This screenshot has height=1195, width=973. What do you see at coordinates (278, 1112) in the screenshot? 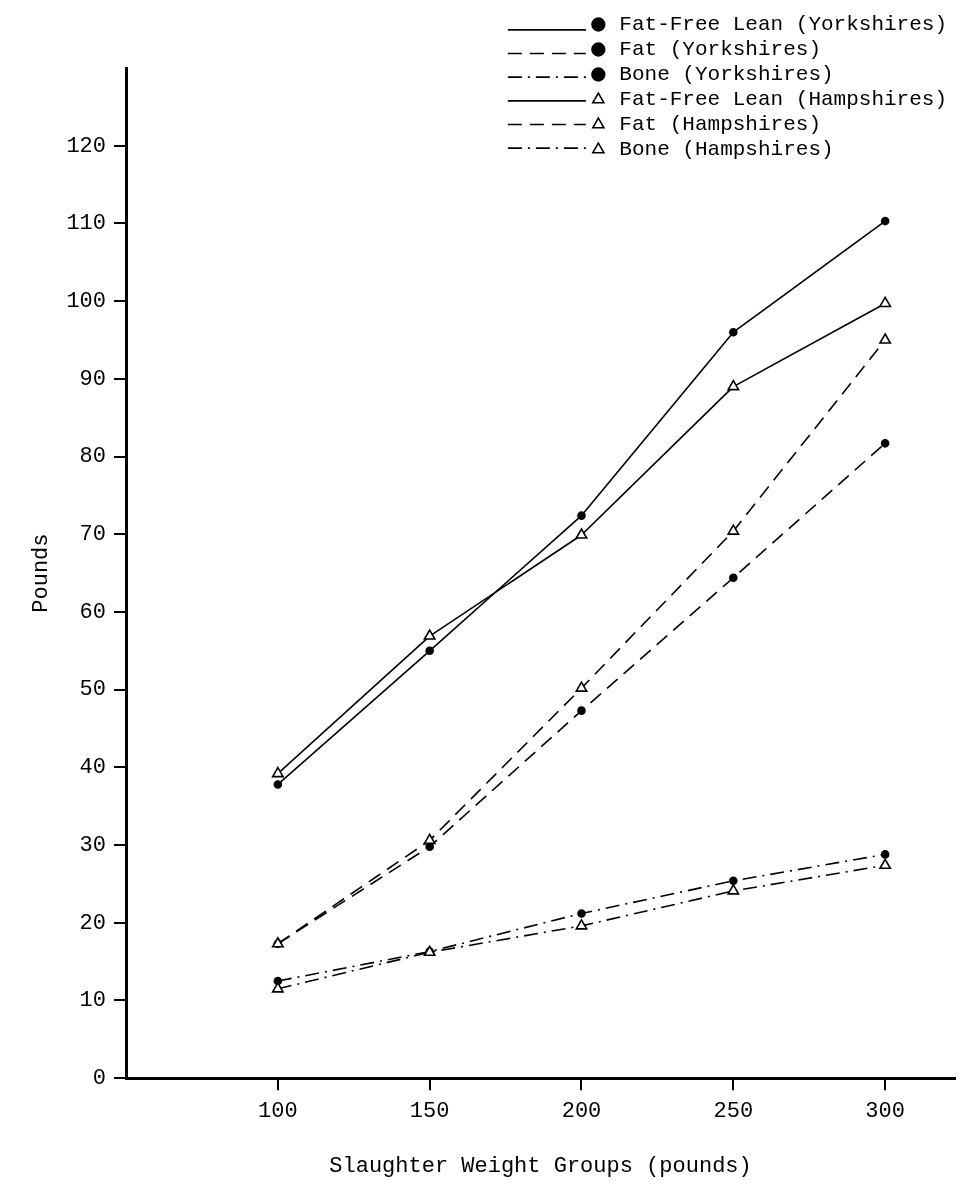
I see `x-tick-label: 100` at bounding box center [278, 1112].